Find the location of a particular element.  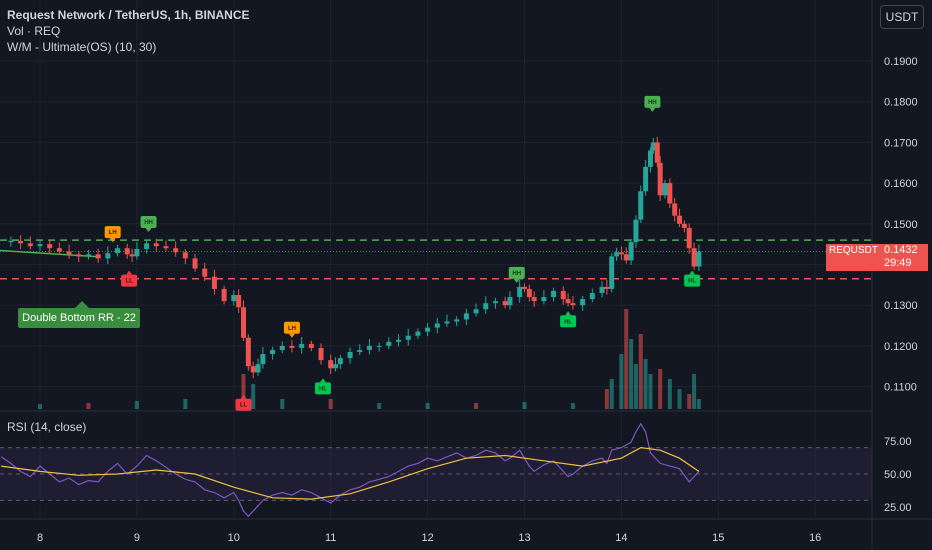

volume-bars is located at coordinates (369, 359).